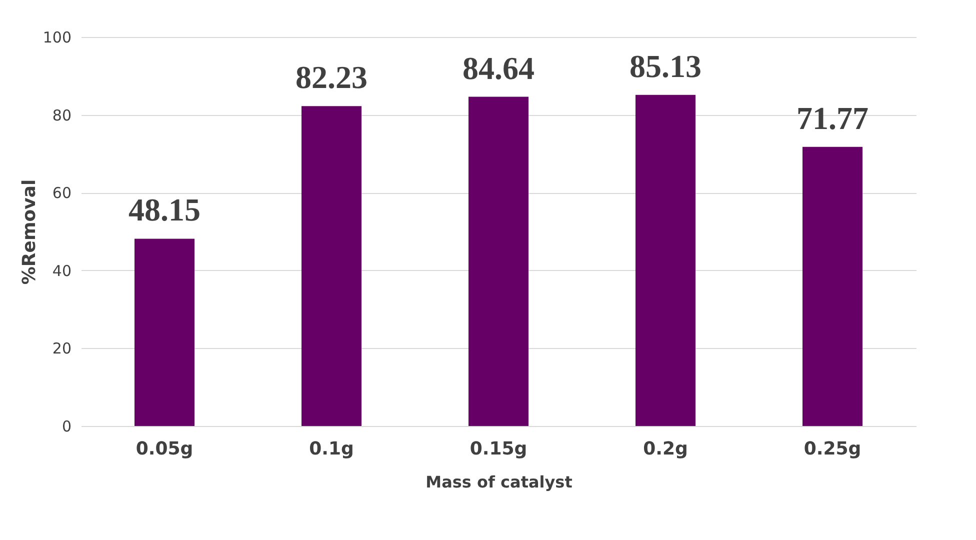 The image size is (976, 540). I want to click on data-label: 85.13, so click(666, 66).